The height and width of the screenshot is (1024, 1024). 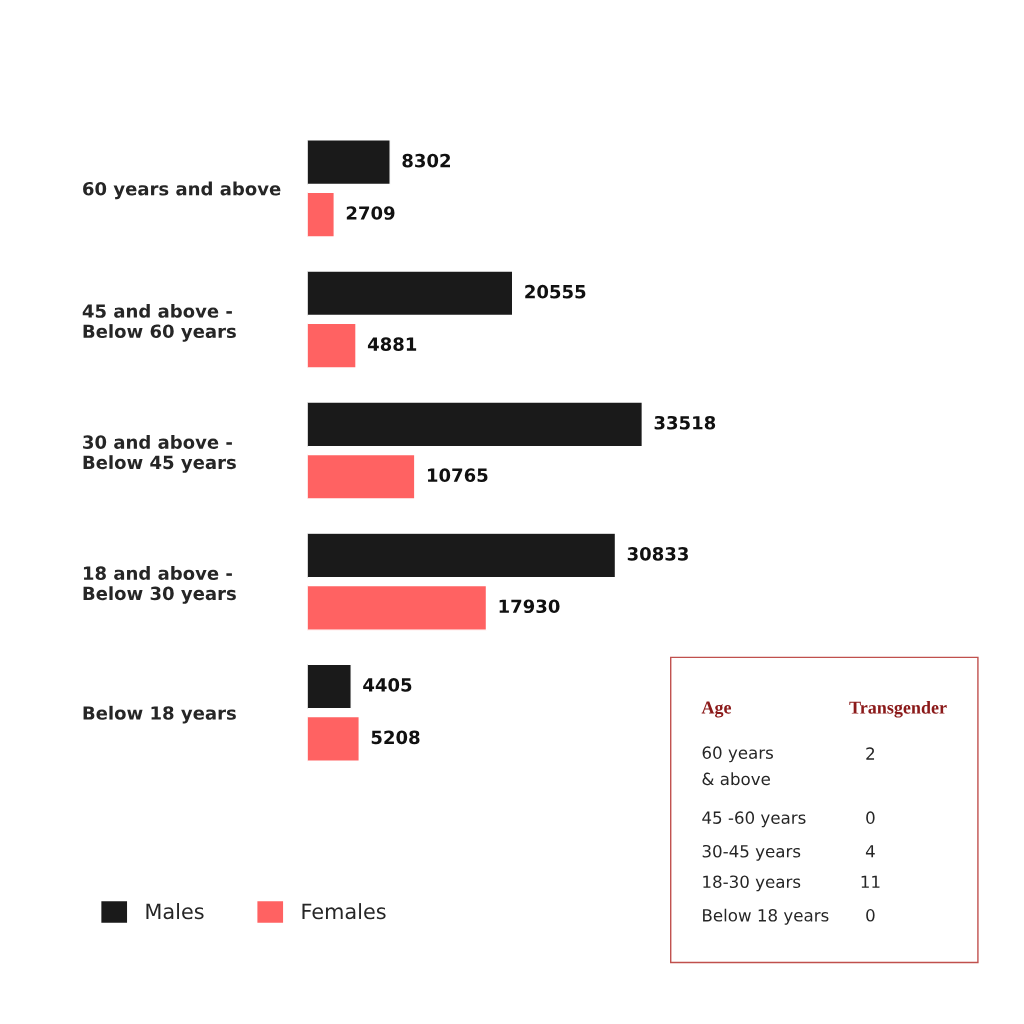 I want to click on legend-label: Males, so click(x=175, y=911).